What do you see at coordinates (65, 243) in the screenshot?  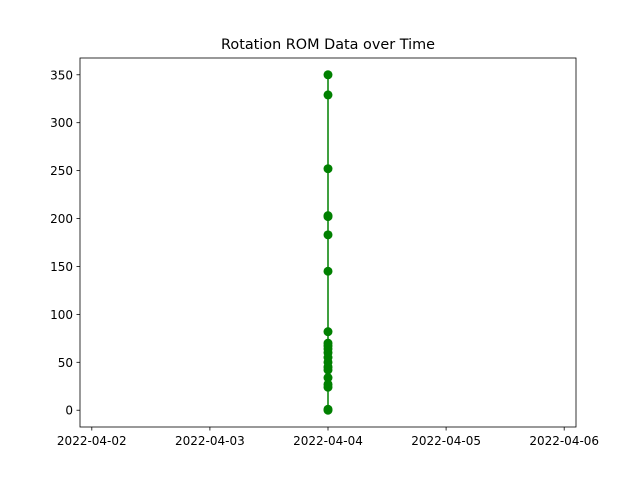 I see `y-axis: 0 50 100 150 200 250 300 350` at bounding box center [65, 243].